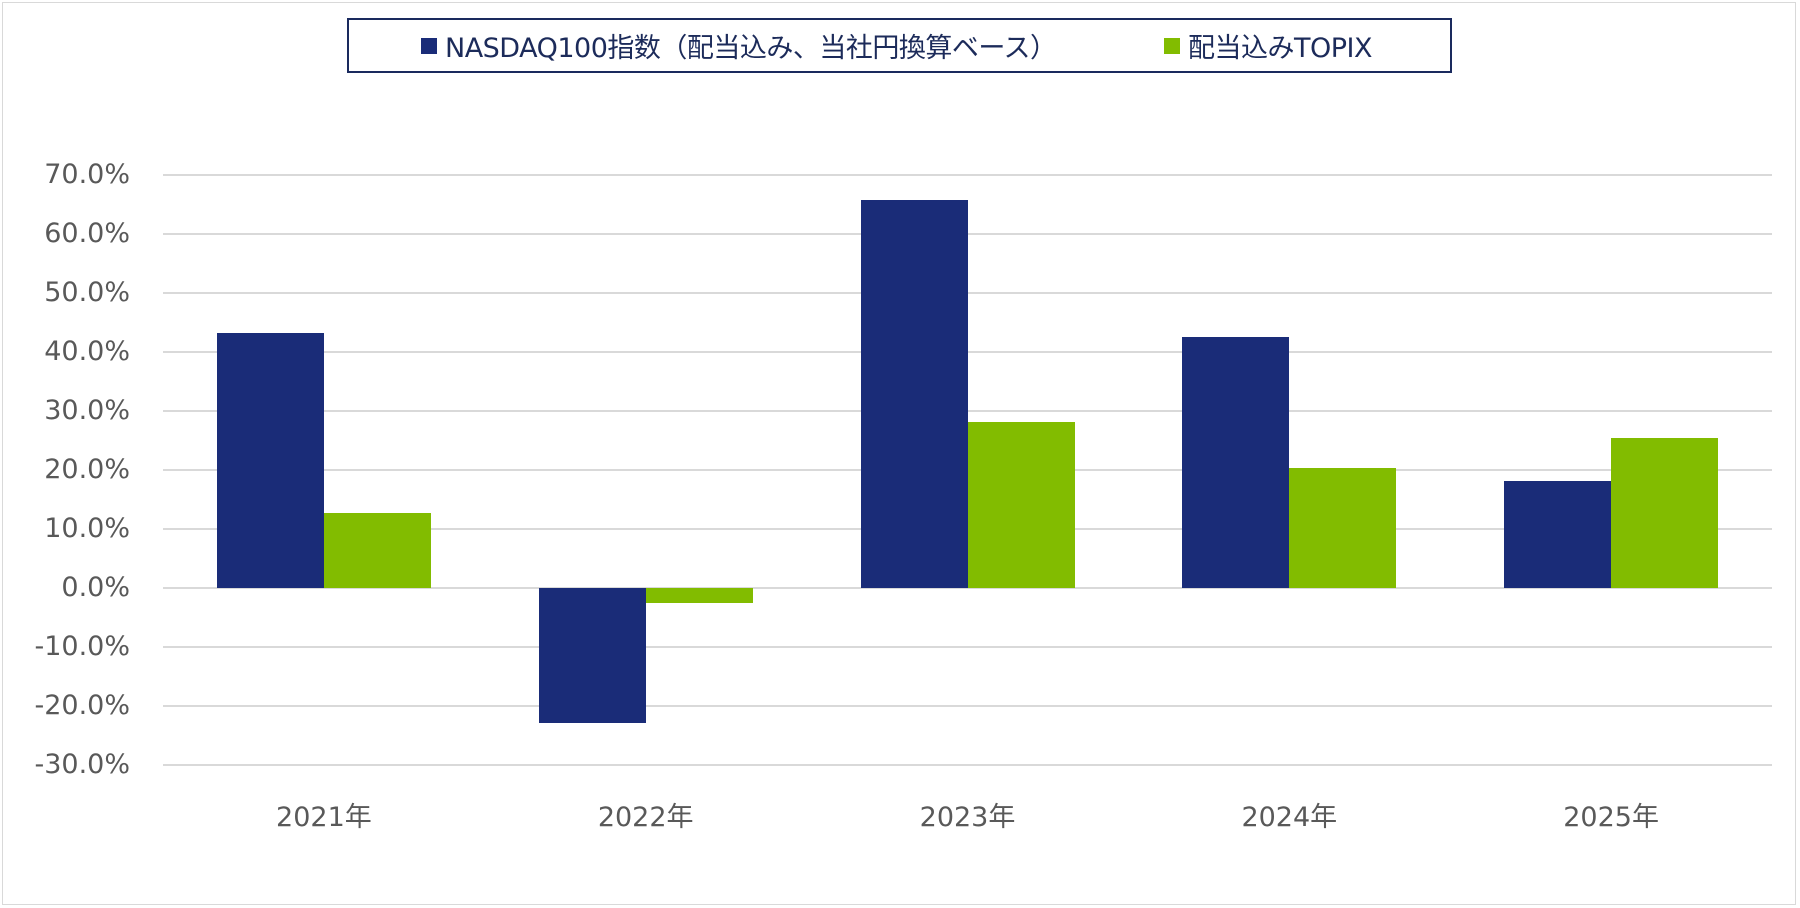 The width and height of the screenshot is (1800, 908). Describe the element at coordinates (87, 233) in the screenshot. I see `y-axis-tick-label: 60.0%` at that location.